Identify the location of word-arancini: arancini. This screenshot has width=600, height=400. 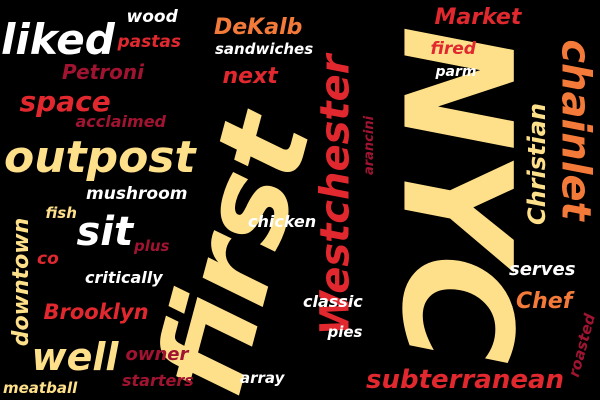
(369, 145).